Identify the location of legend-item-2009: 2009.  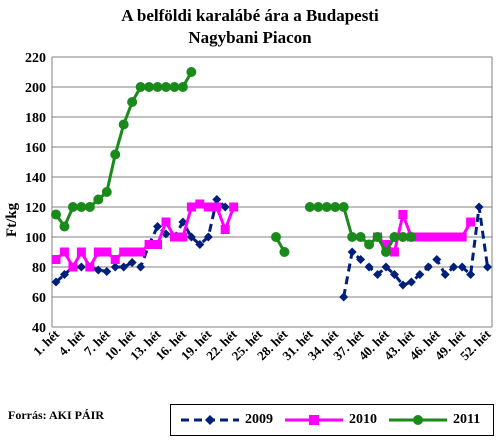
(226, 420).